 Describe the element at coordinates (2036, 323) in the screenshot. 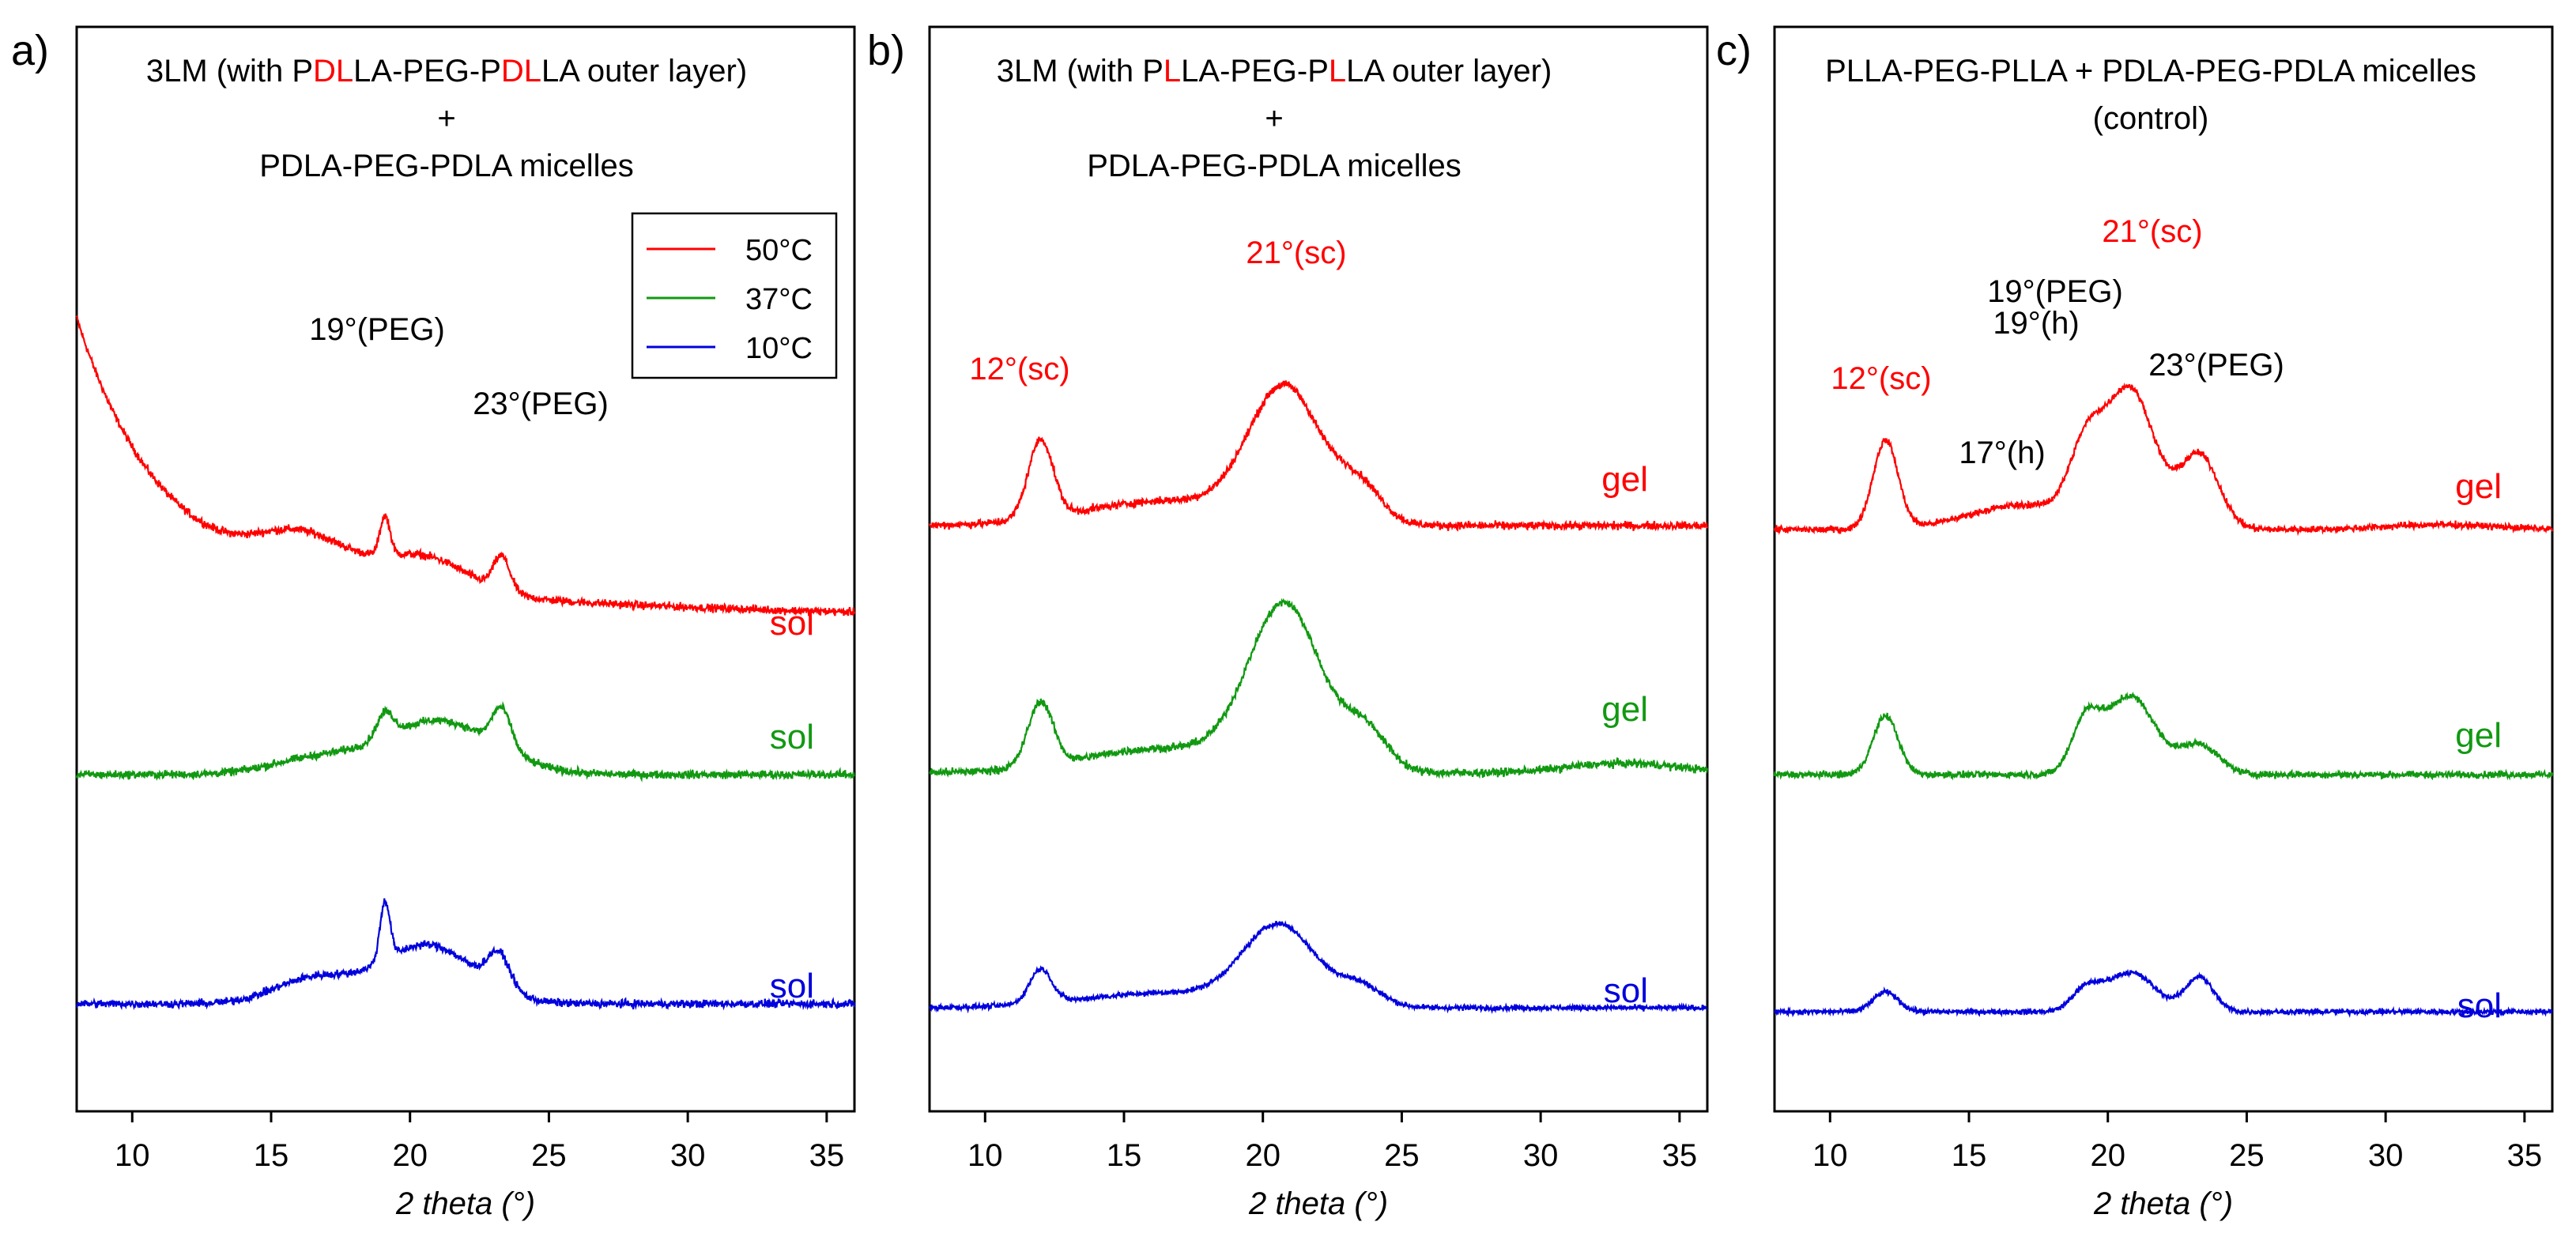

I see `annotation: 19°(h)` at that location.